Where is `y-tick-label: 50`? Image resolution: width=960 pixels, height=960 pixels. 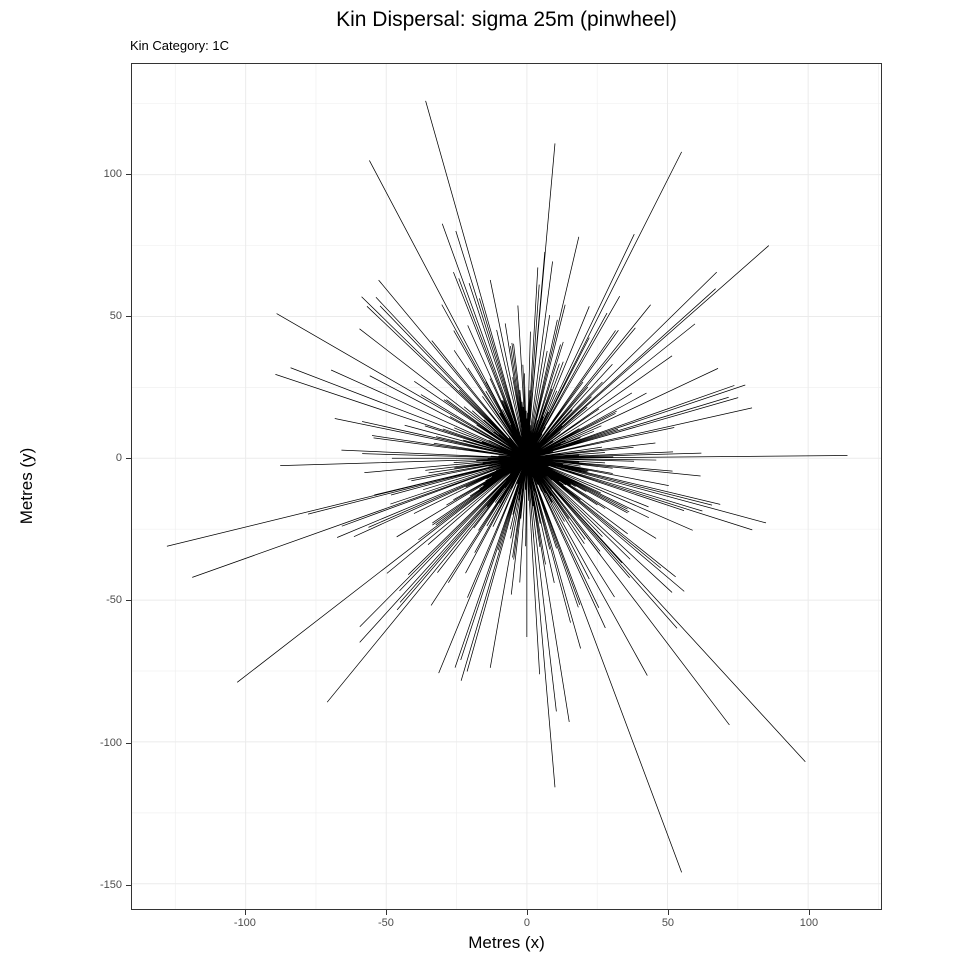 y-tick-label: 50 is located at coordinates (115, 316).